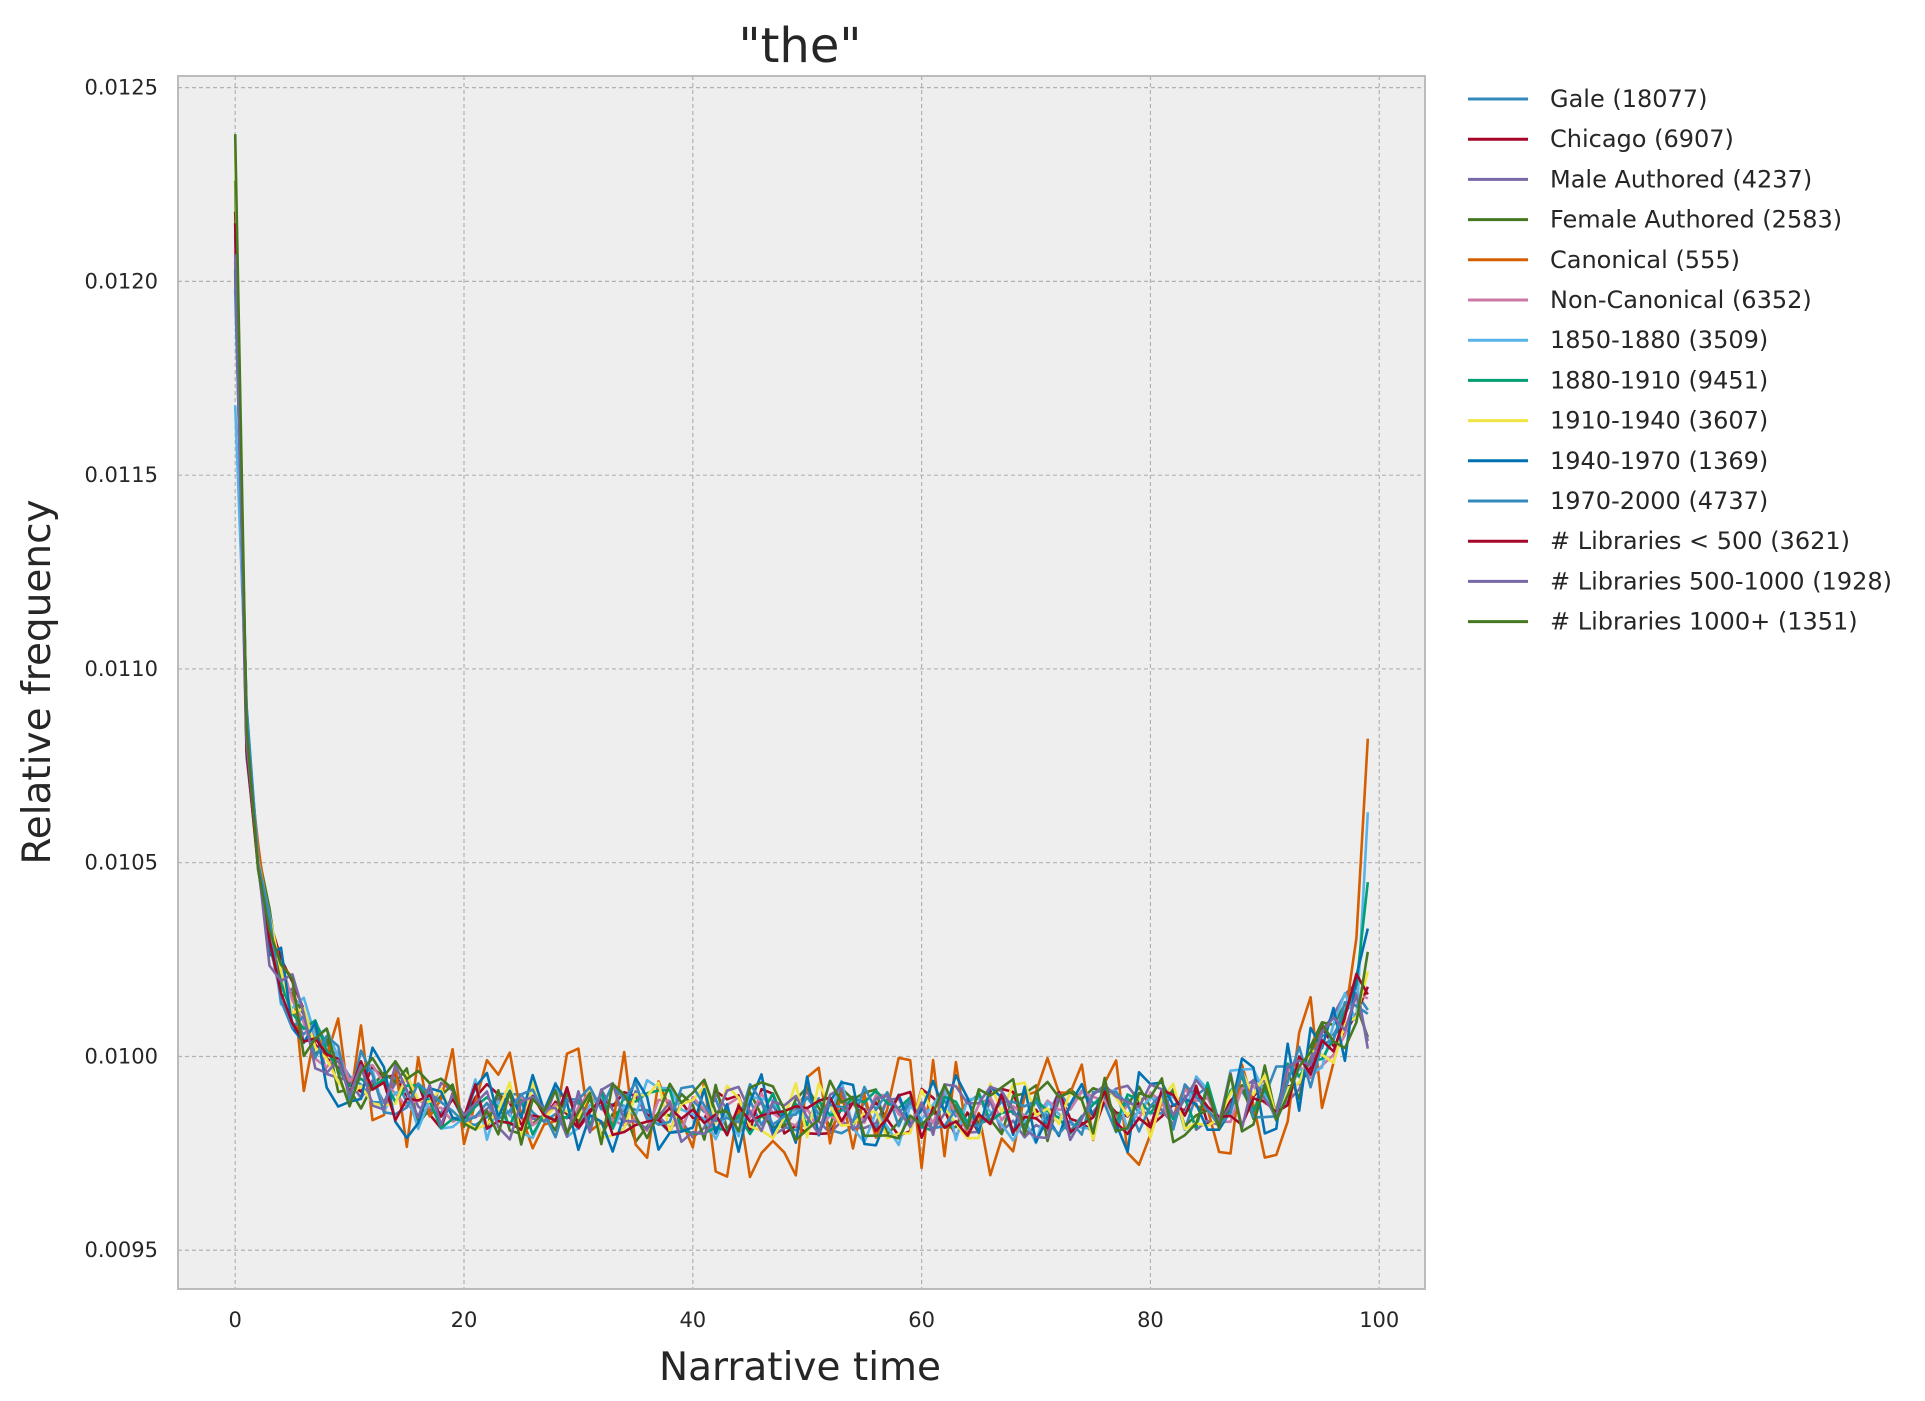 Image resolution: width=1925 pixels, height=1401 pixels. Describe the element at coordinates (921, 1320) in the screenshot. I see `x-tick-label: 60` at that location.